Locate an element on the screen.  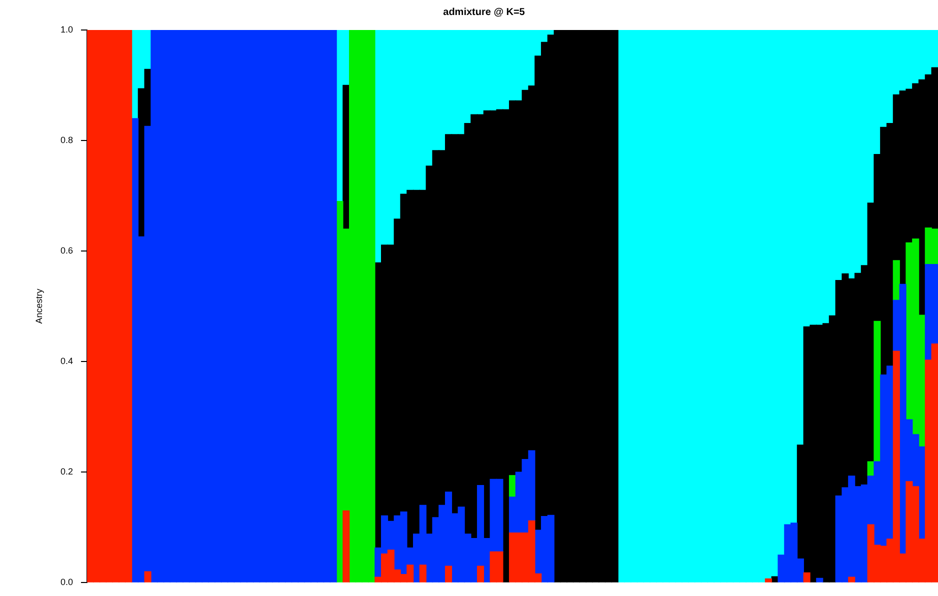
y-tick-label: 0.6 is located at coordinates (66, 251).